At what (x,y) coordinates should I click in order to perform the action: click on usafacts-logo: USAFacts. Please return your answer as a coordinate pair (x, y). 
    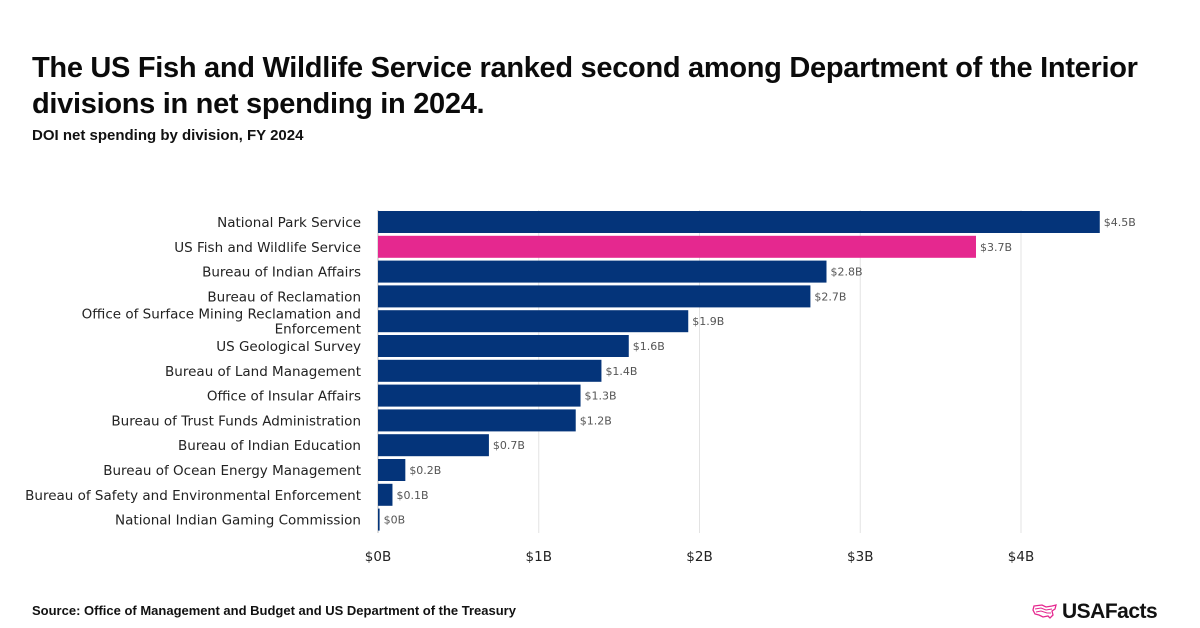
    Looking at the image, I should click on (1095, 612).